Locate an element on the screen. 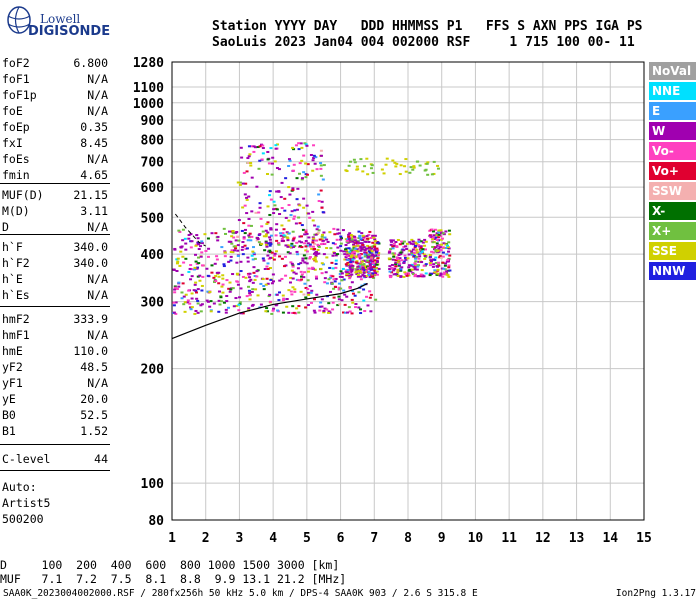 This screenshot has height=600, width=700. param-row: C-level 44 is located at coordinates (55, 460).